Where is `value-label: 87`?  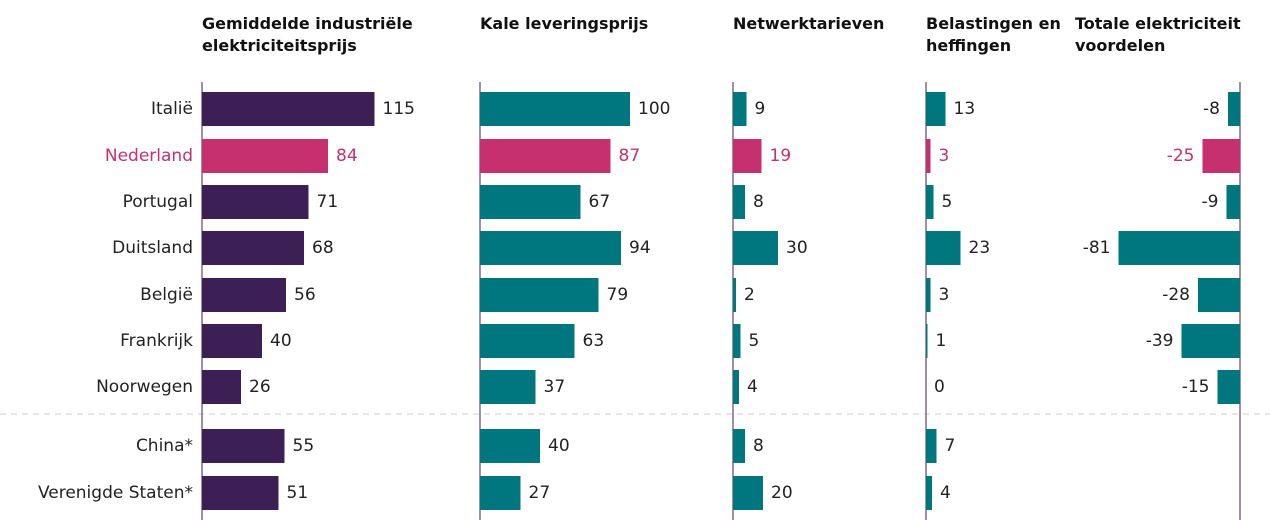 value-label: 87 is located at coordinates (630, 156).